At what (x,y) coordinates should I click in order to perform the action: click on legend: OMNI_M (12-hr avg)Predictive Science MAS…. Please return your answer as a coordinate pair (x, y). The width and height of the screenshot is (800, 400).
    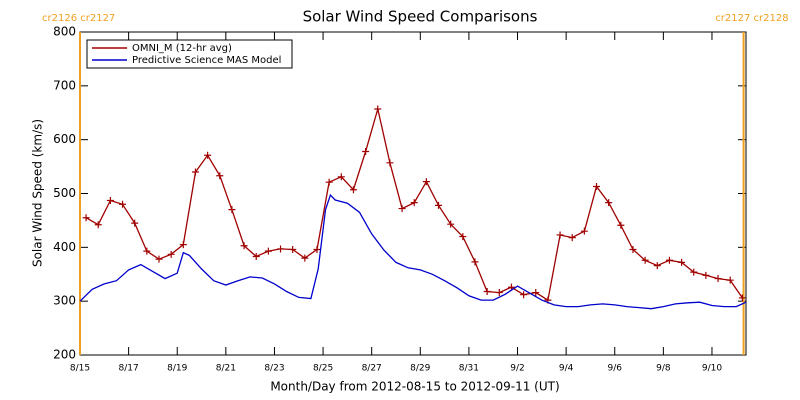
    Looking at the image, I should click on (189, 54).